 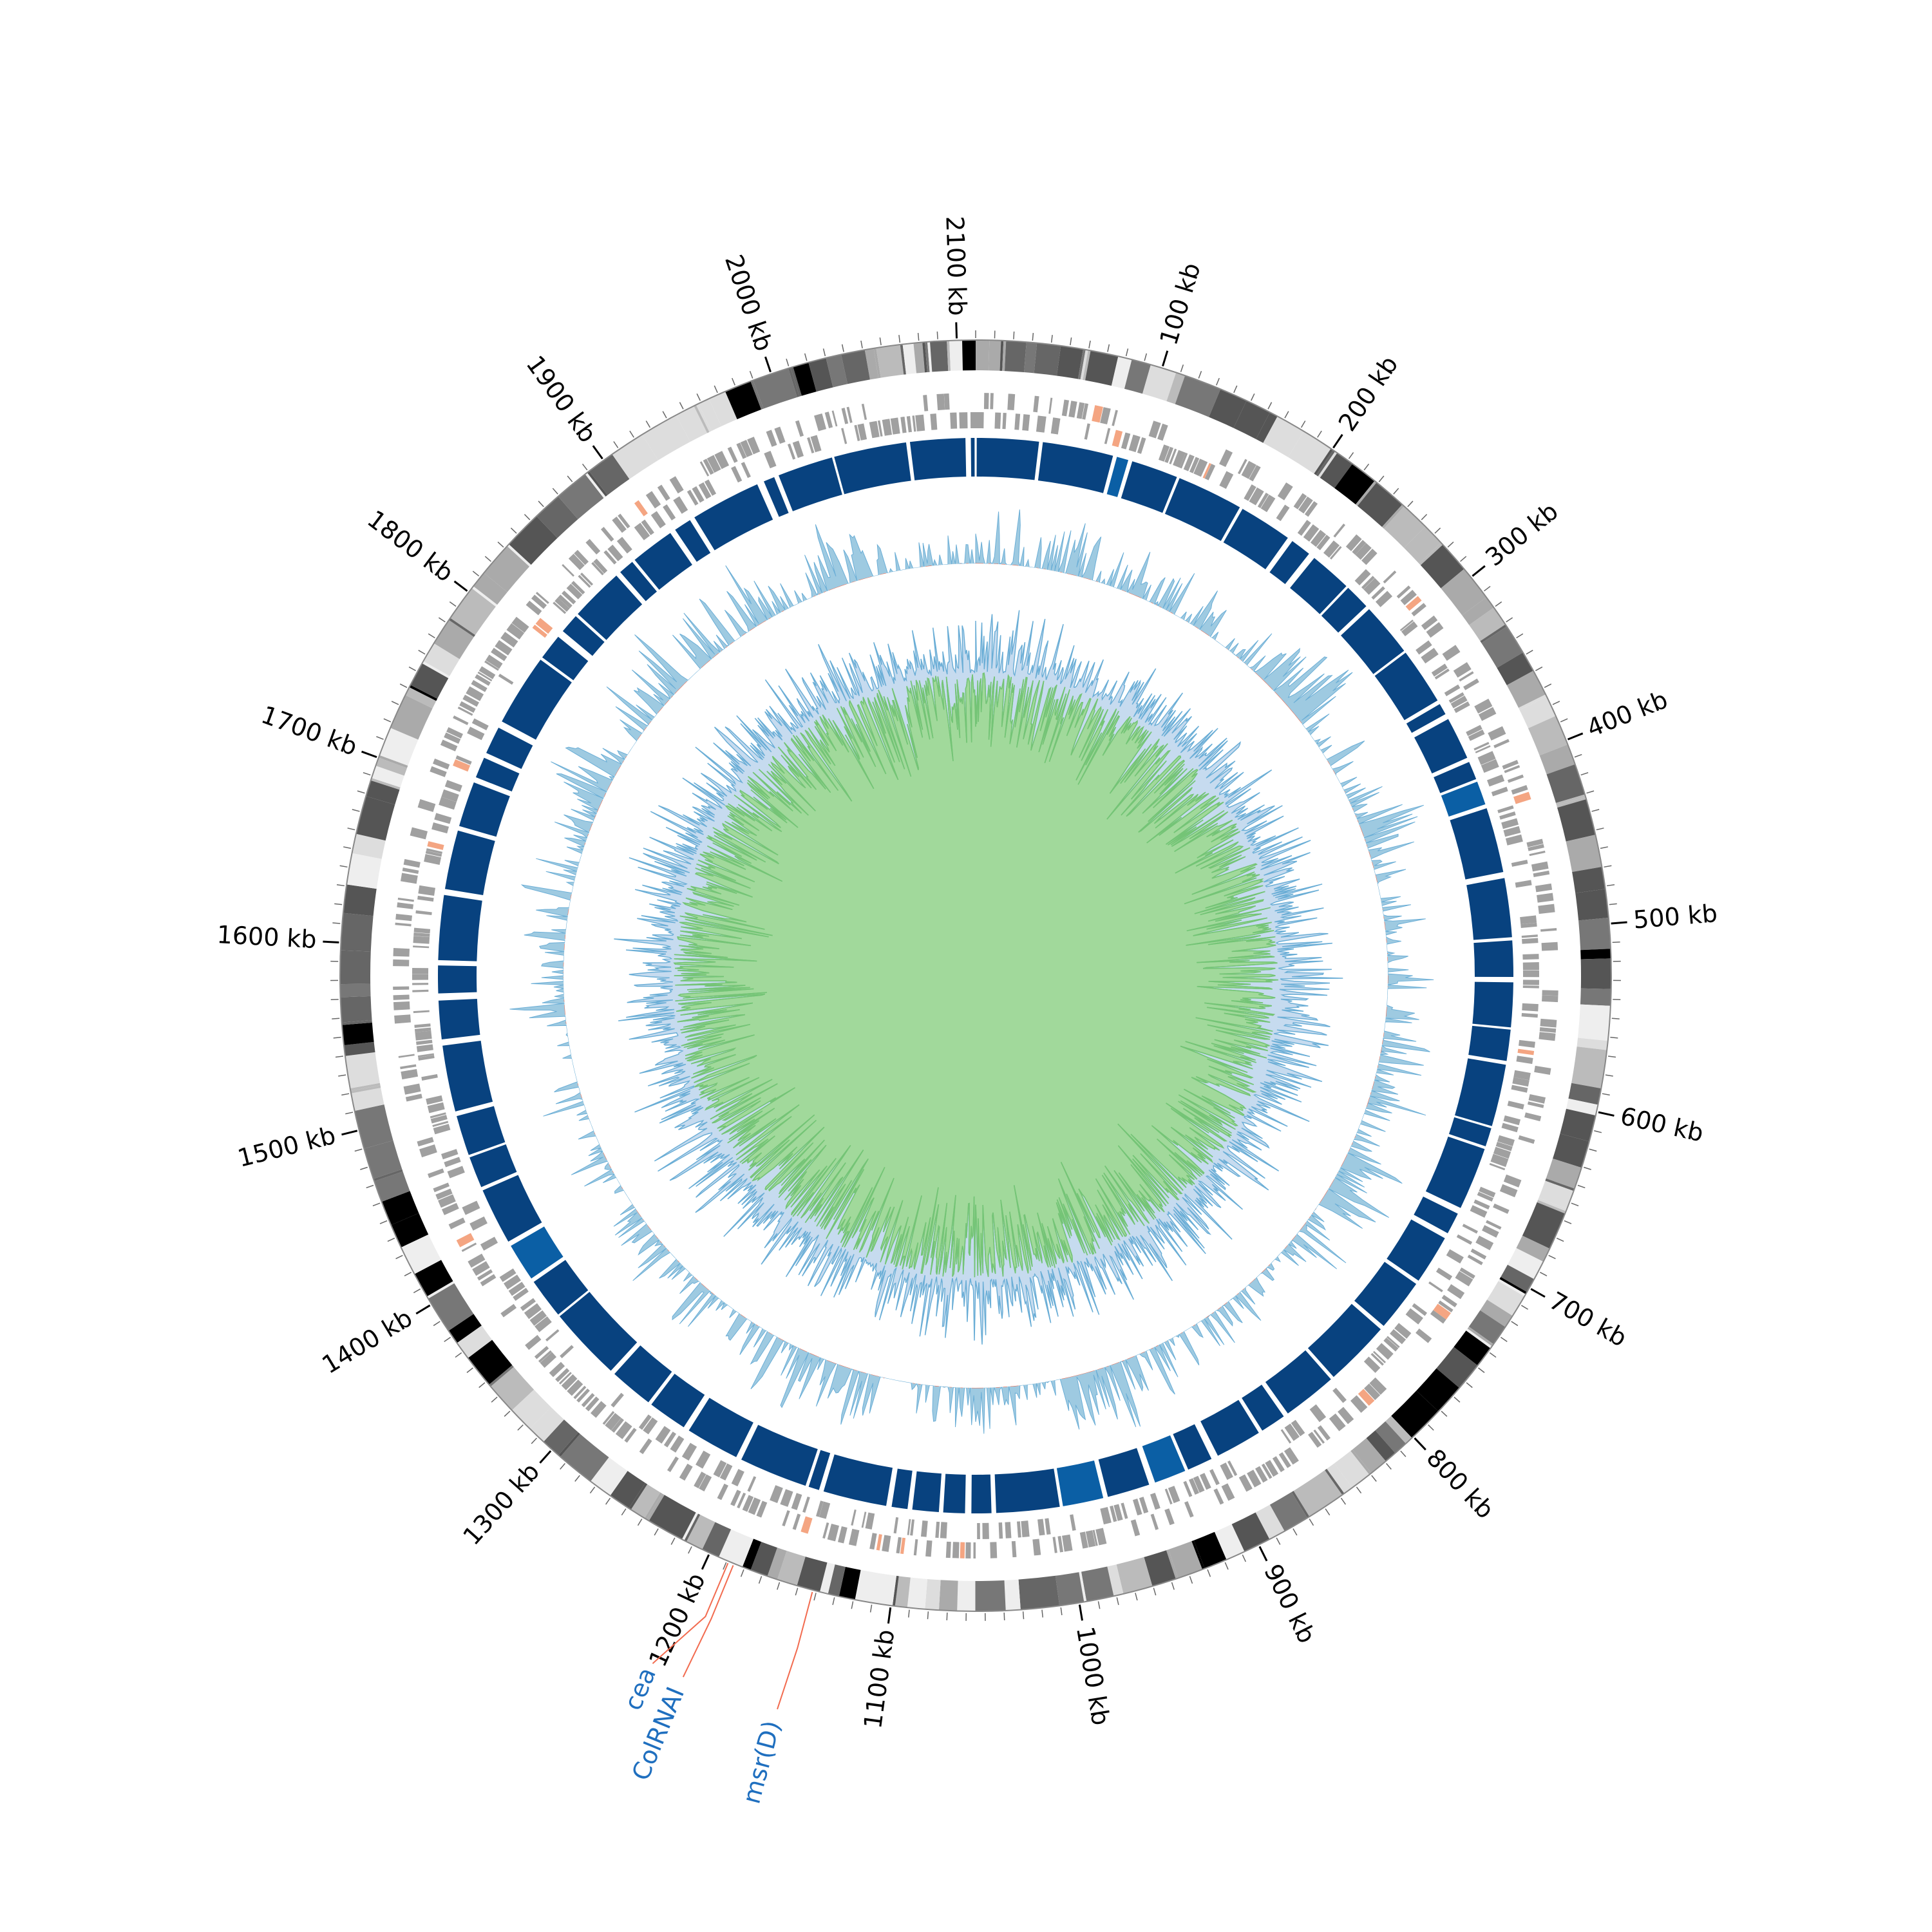 I want to click on tick-label: 1400 kb, so click(x=367, y=1341).